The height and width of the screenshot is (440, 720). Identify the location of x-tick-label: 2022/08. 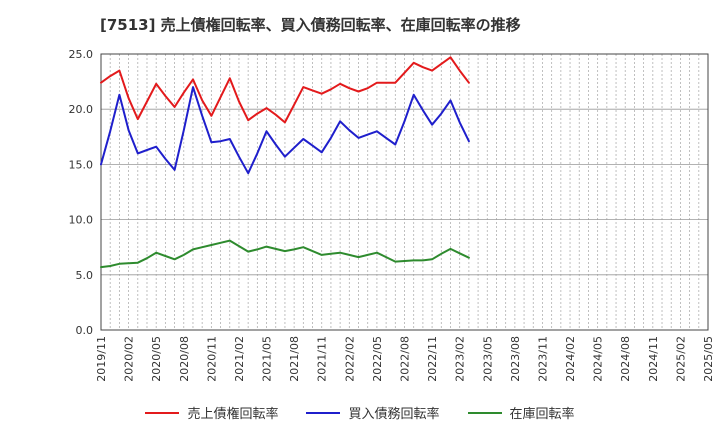
(405, 359).